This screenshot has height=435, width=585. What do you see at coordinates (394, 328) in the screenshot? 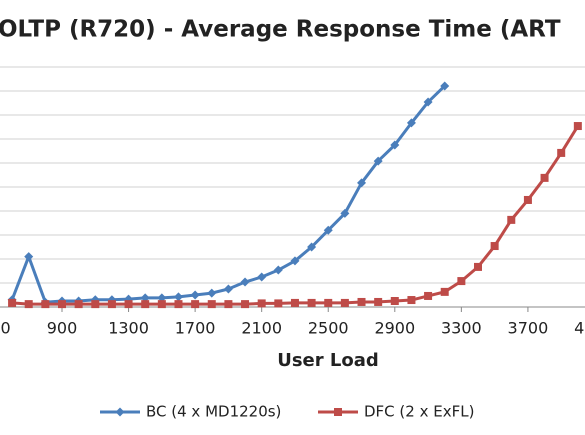
I see `x-tick-label: 2900` at bounding box center [394, 328].